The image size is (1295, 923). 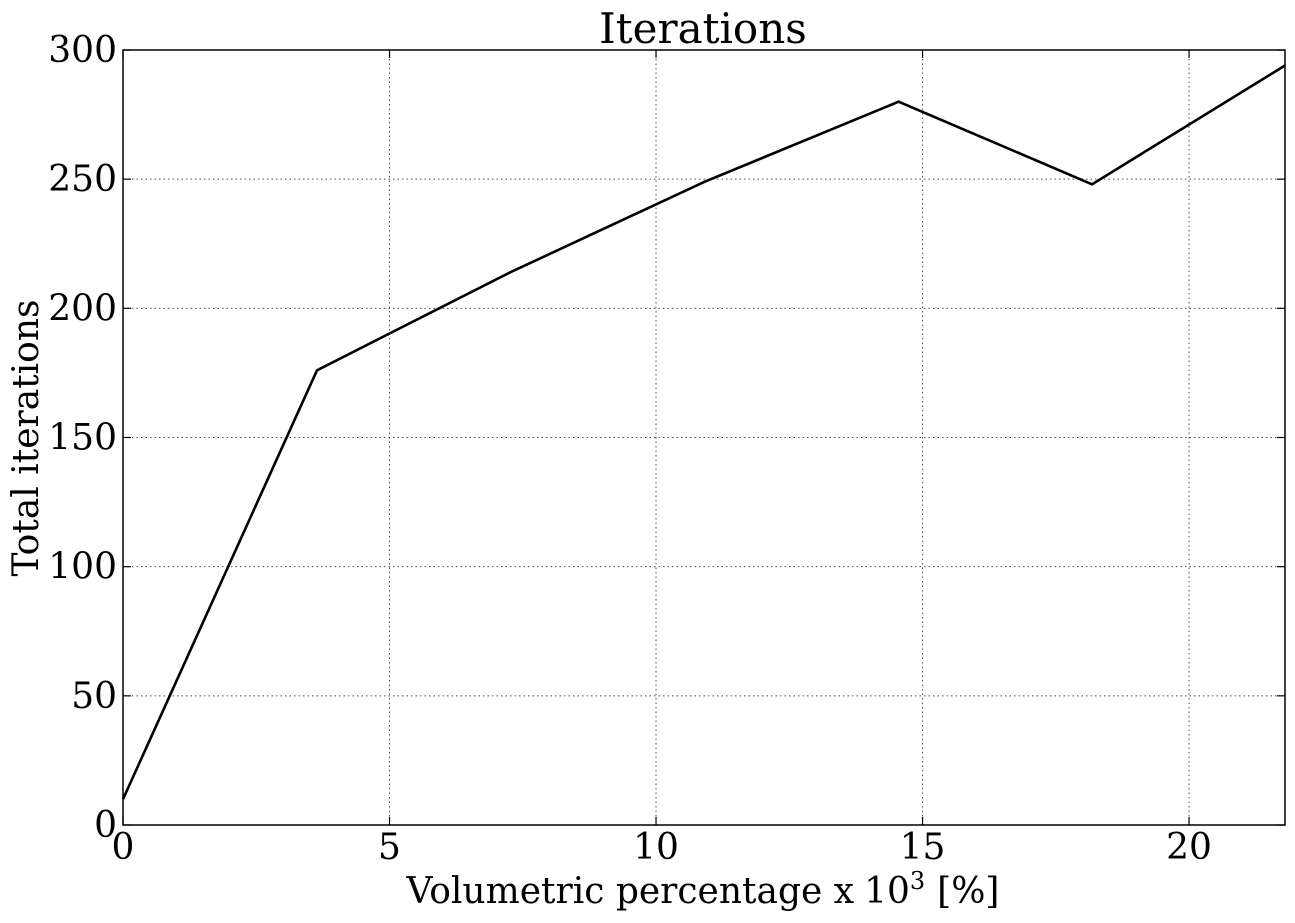 What do you see at coordinates (105, 825) in the screenshot?
I see `y-tick-label: 0` at bounding box center [105, 825].